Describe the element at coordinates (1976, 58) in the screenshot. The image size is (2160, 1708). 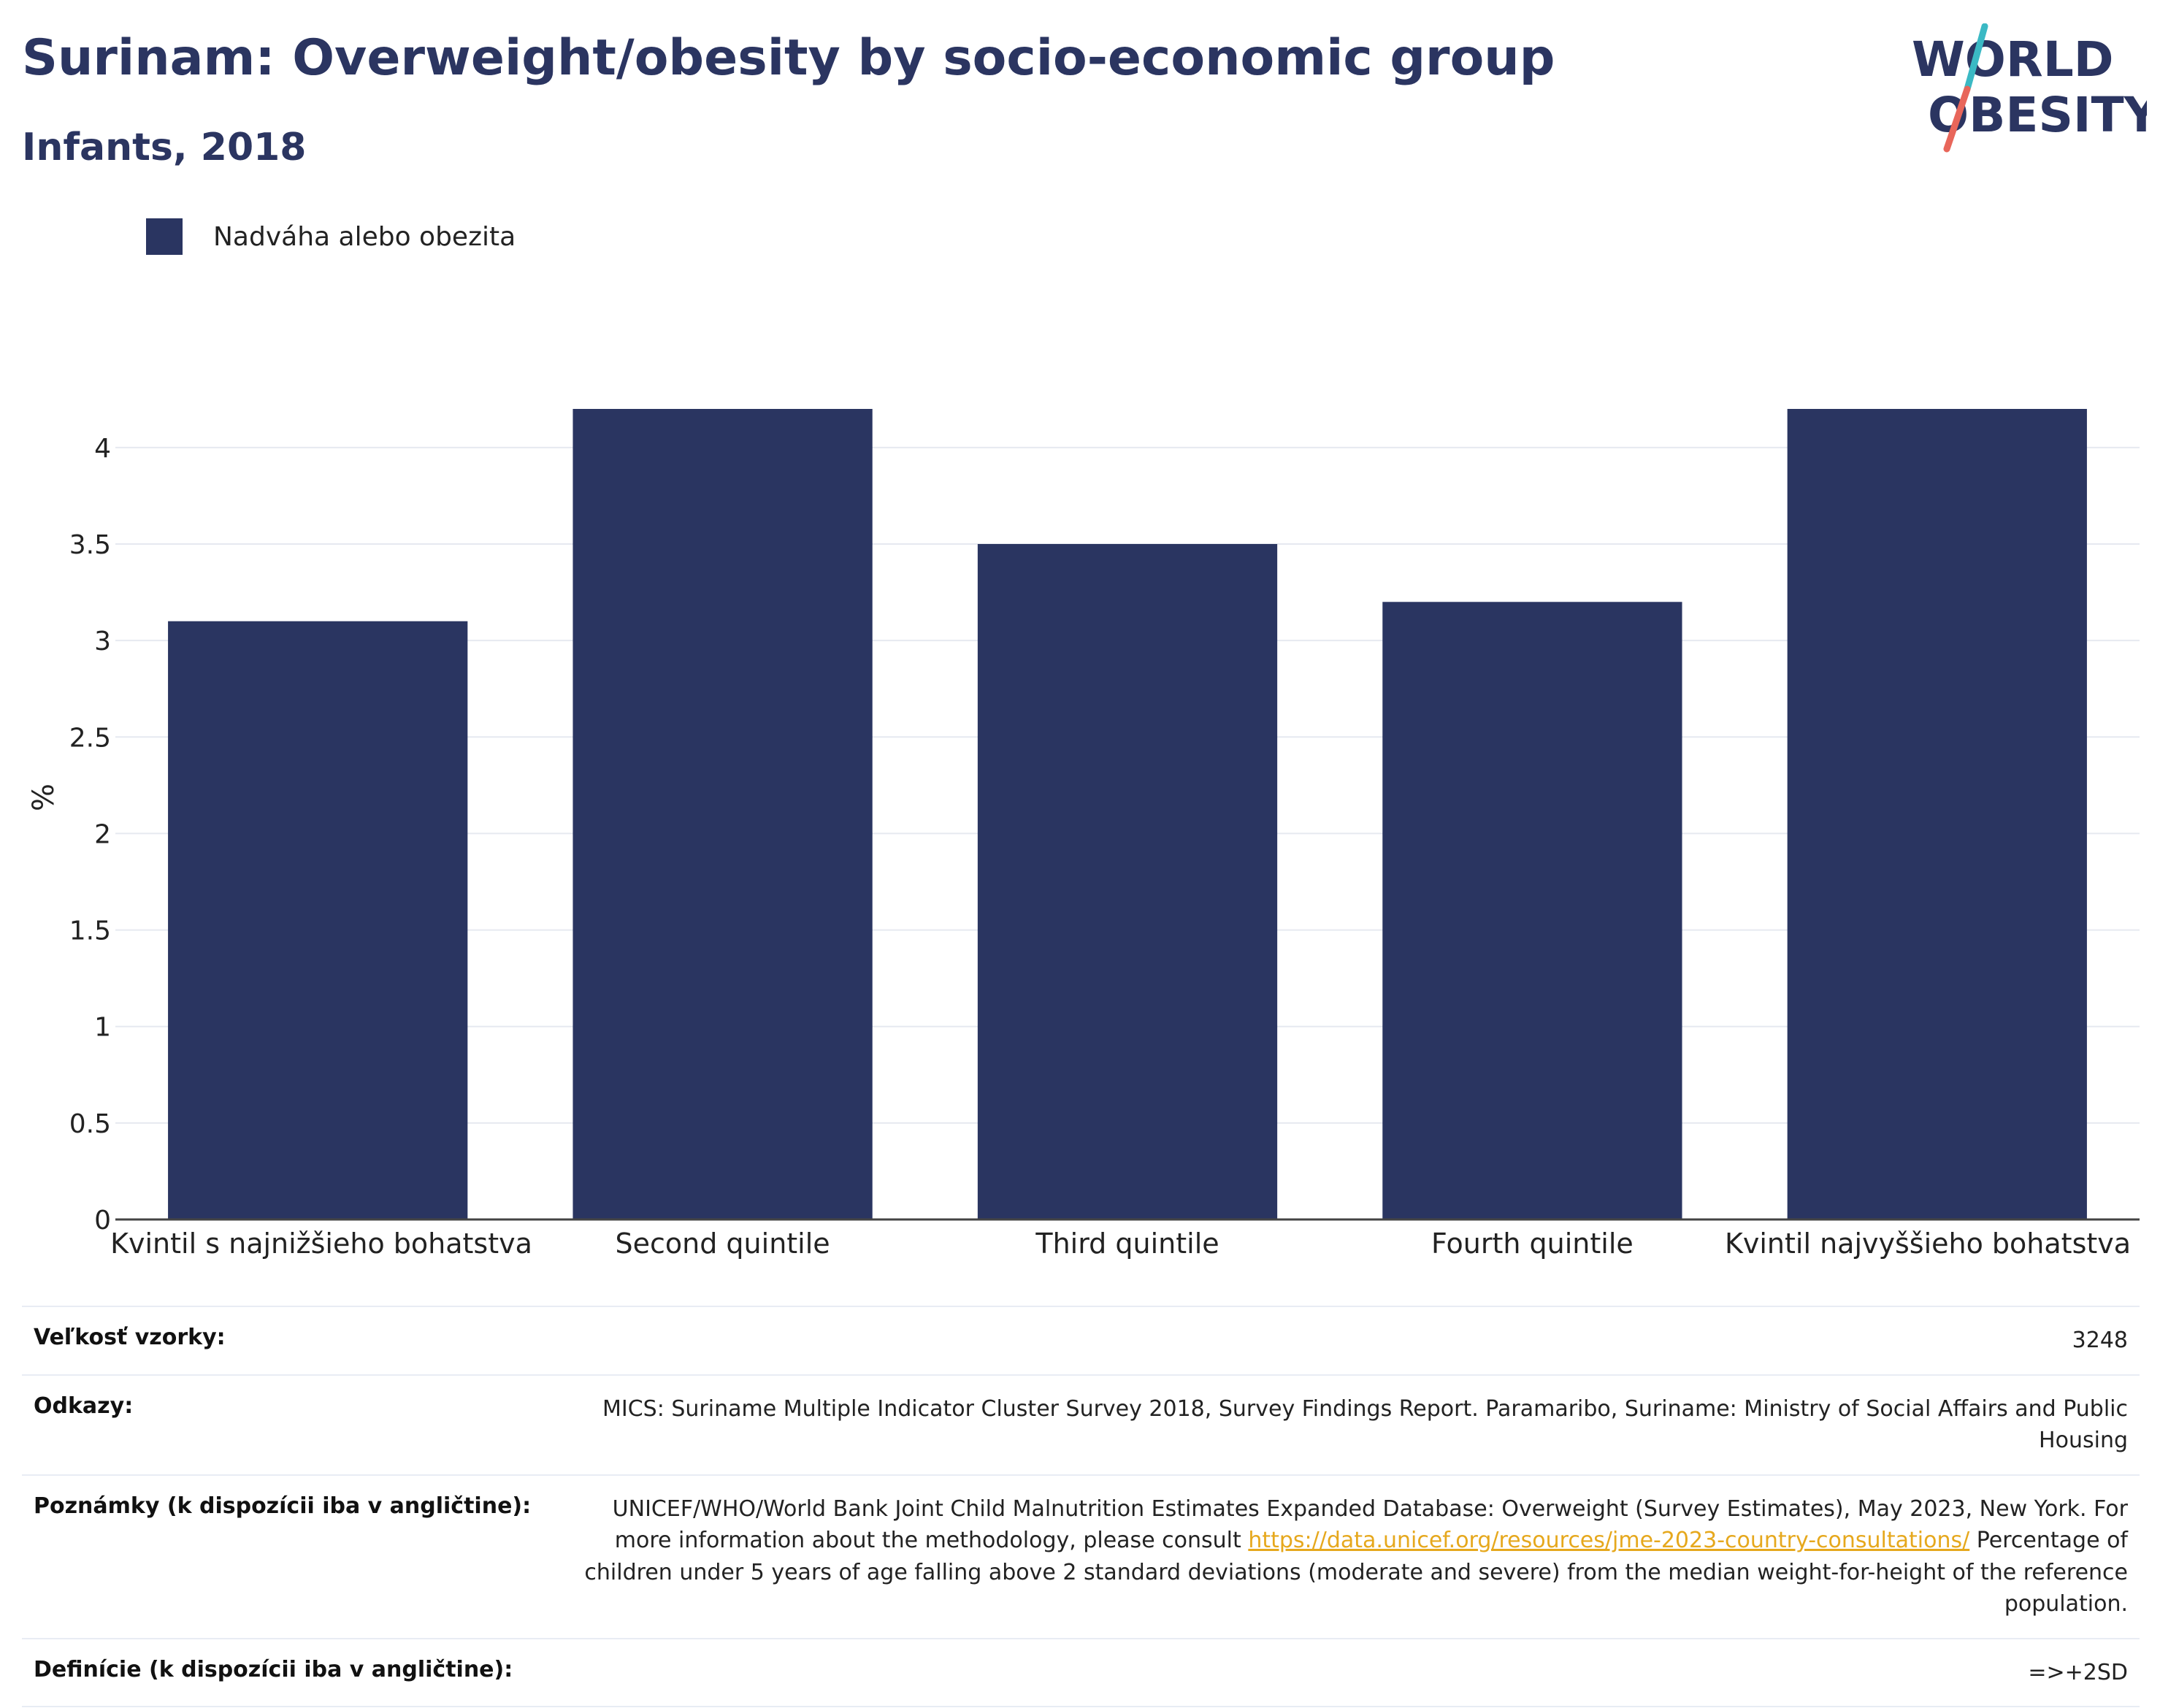
I see `logo-slash-top` at that location.